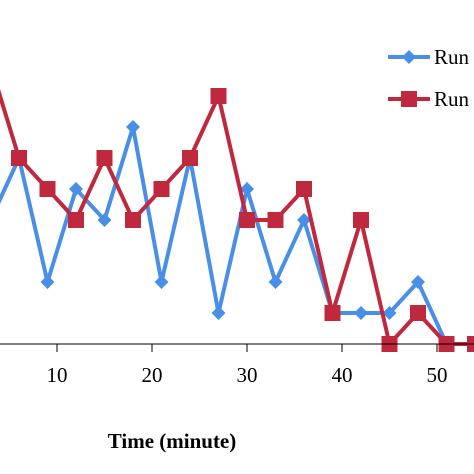 The height and width of the screenshot is (474, 474). Describe the element at coordinates (429, 99) in the screenshot. I see `legend-item-2: Run` at that location.